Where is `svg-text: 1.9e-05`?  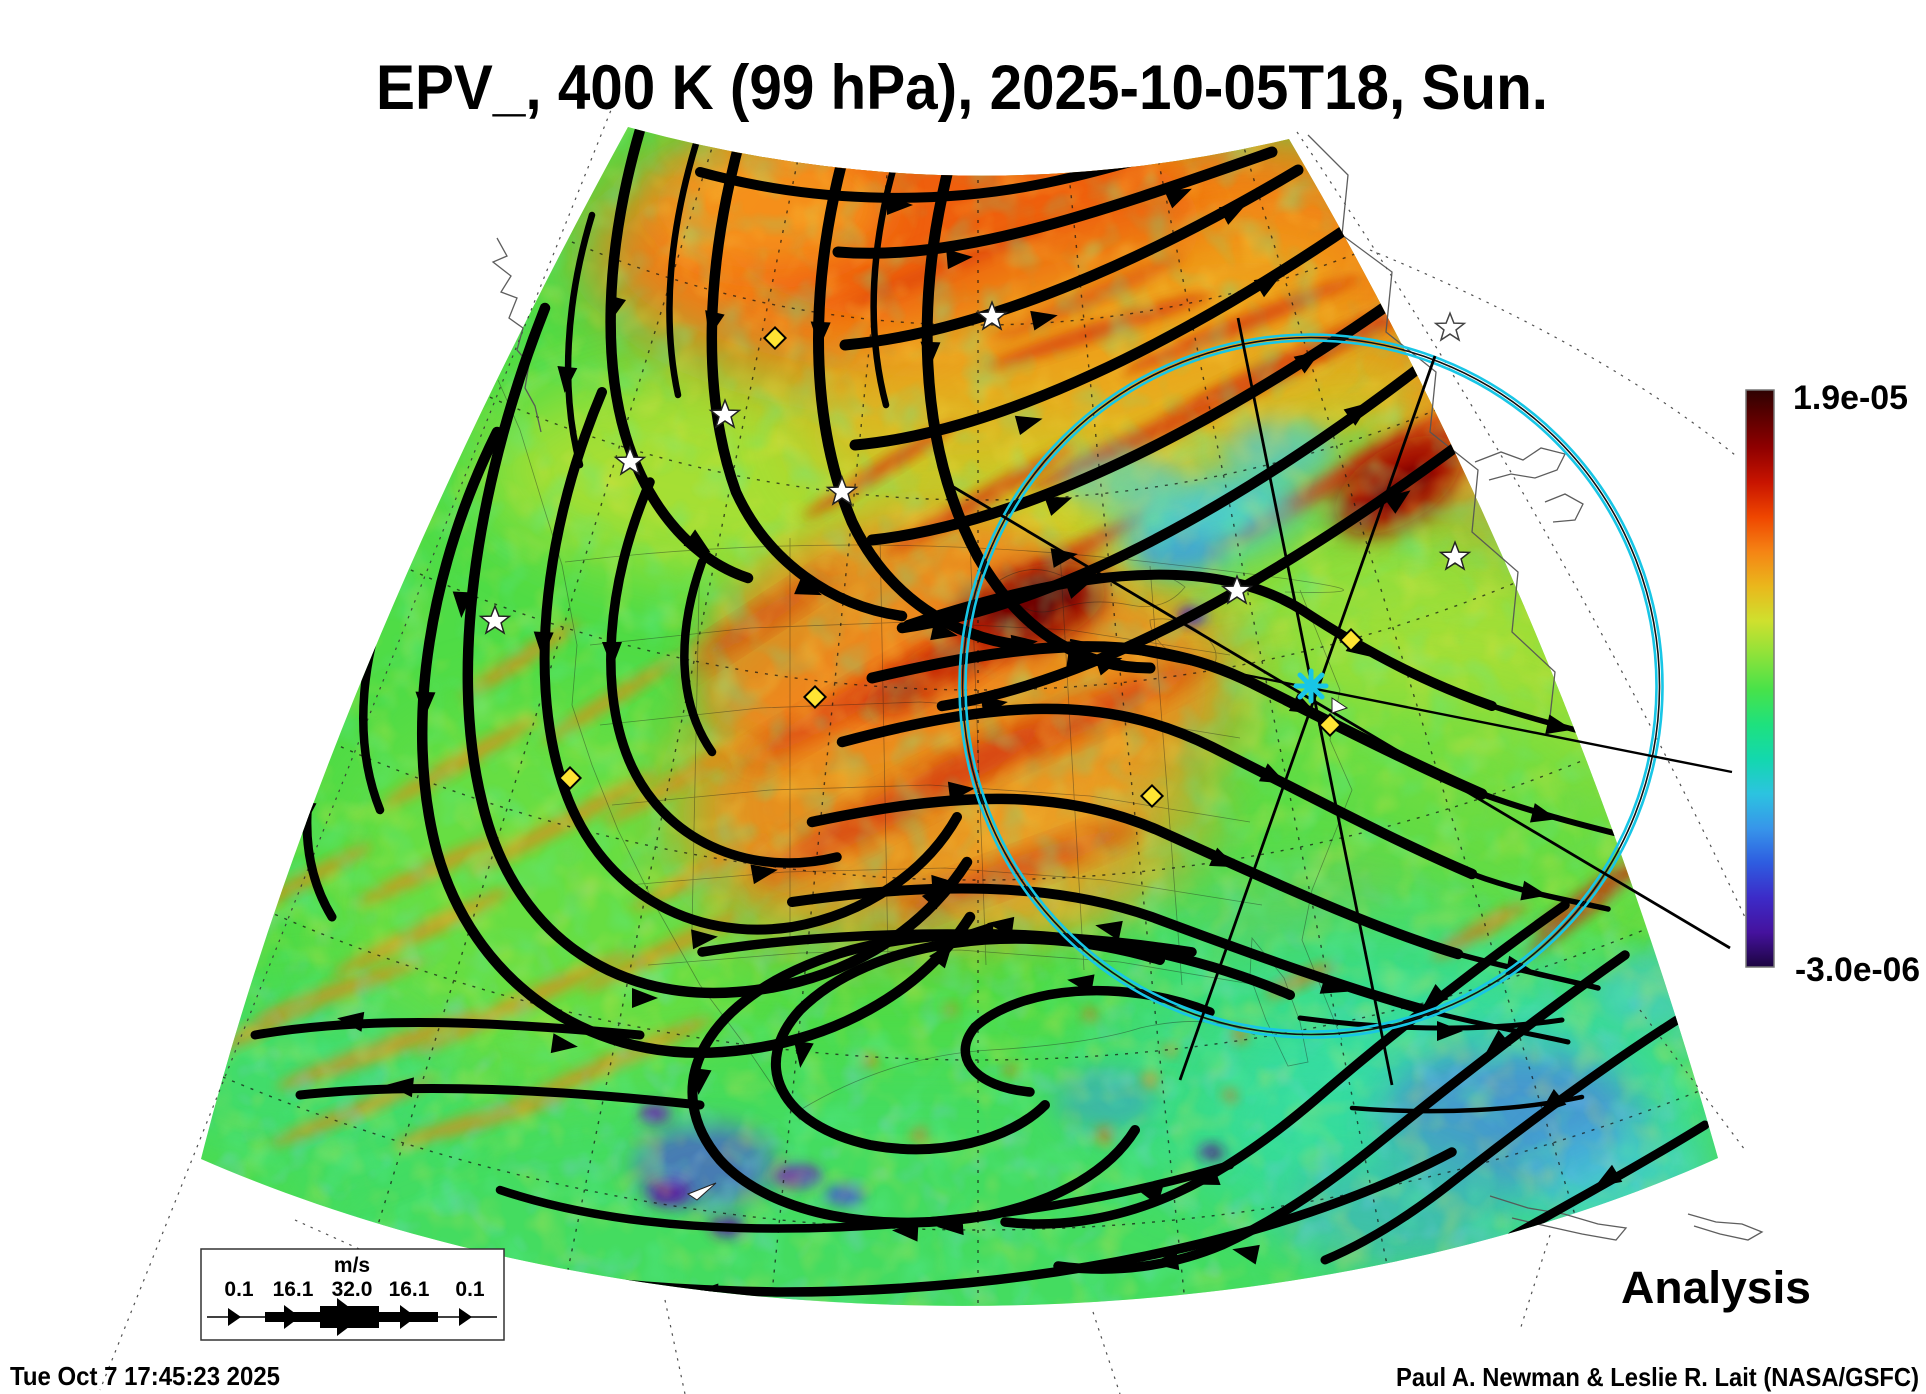 svg-text: 1.9e-05 is located at coordinates (1850, 398).